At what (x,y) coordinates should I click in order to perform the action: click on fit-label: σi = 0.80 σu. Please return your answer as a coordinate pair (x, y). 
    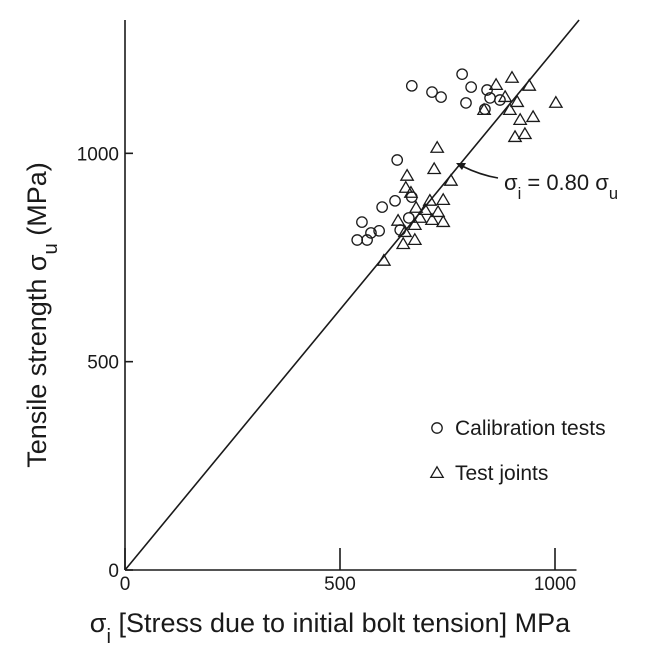
    Looking at the image, I should click on (561, 186).